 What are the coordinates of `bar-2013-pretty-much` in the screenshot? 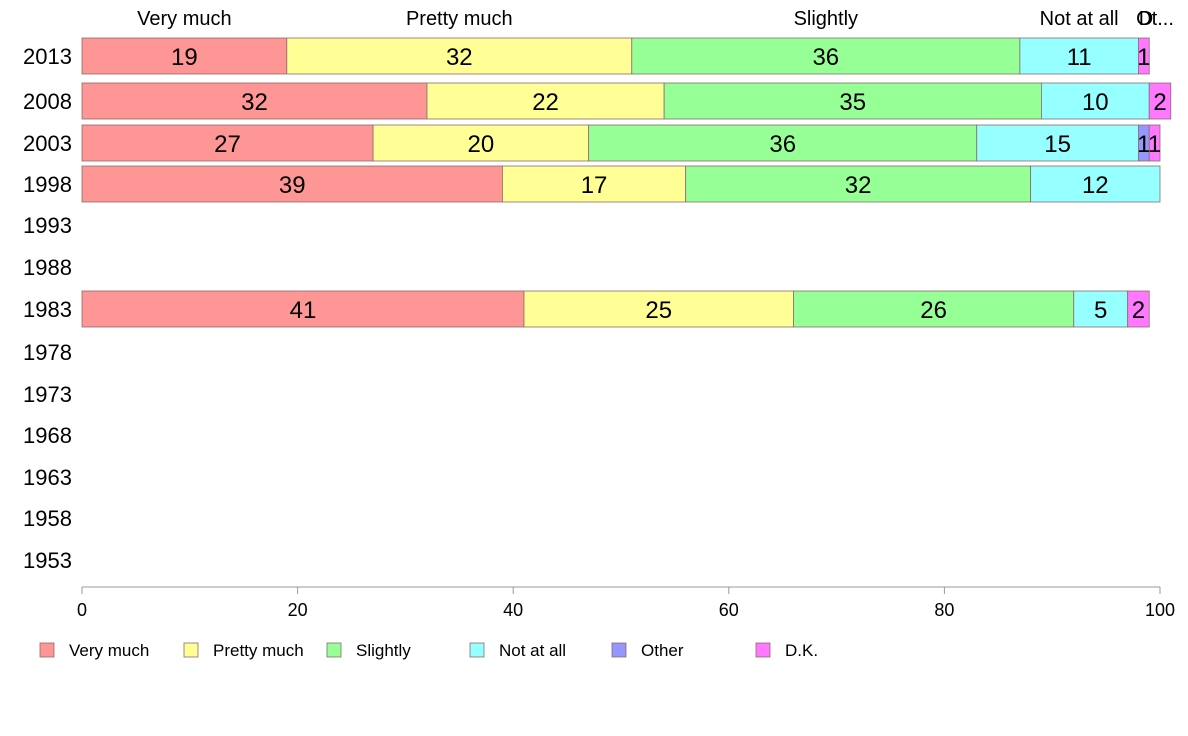 It's located at (459, 56).